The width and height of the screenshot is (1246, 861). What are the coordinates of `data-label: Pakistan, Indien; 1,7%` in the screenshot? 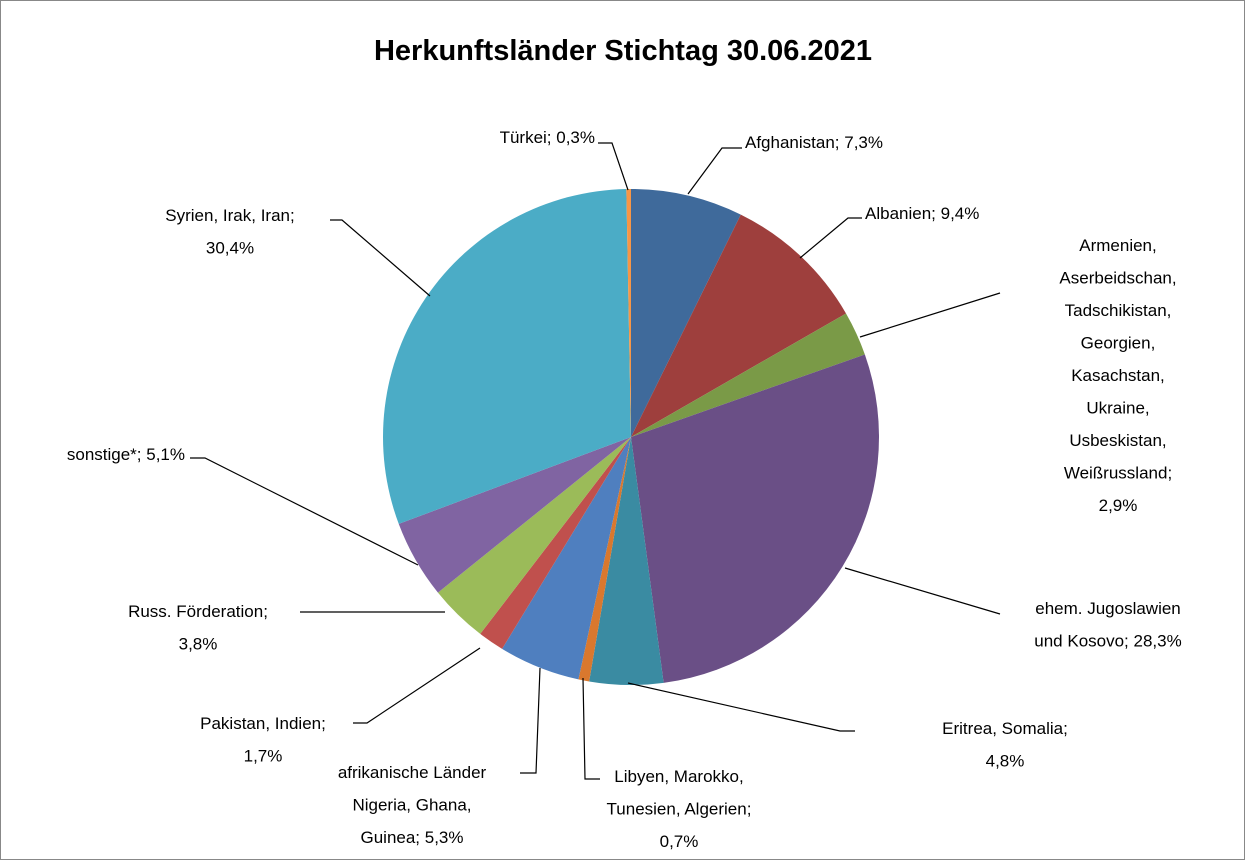 It's located at (263, 740).